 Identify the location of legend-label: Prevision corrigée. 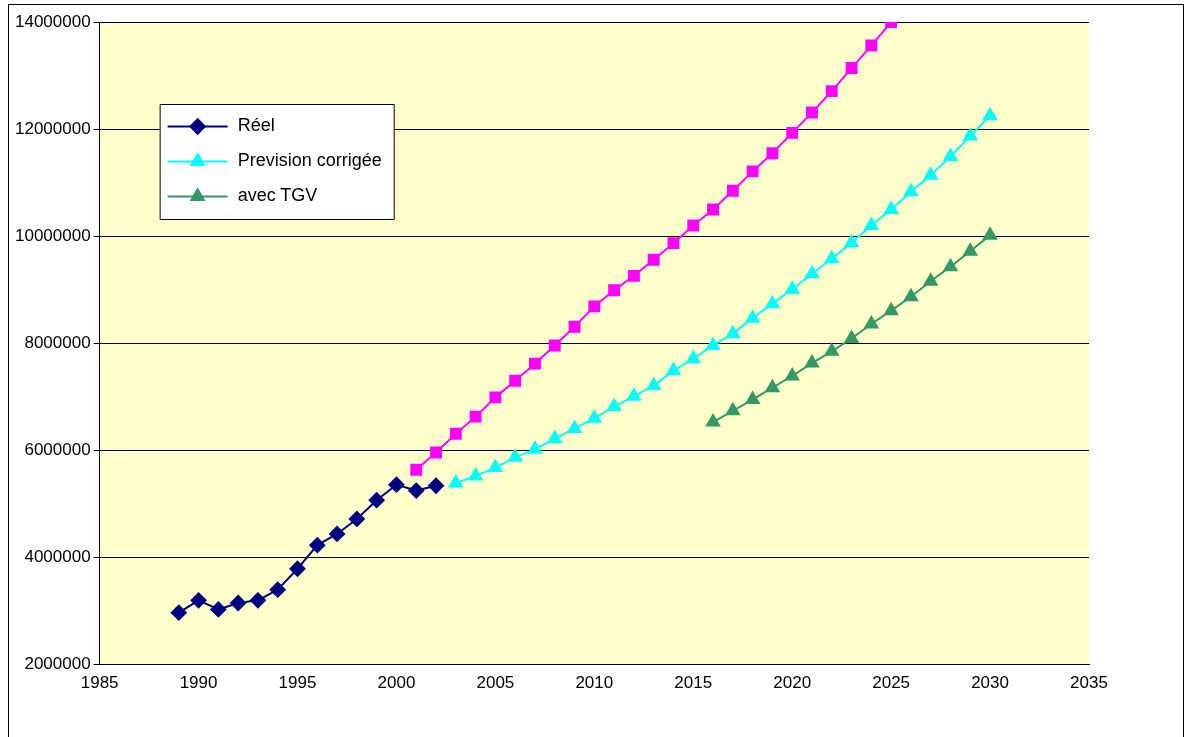
(309, 160).